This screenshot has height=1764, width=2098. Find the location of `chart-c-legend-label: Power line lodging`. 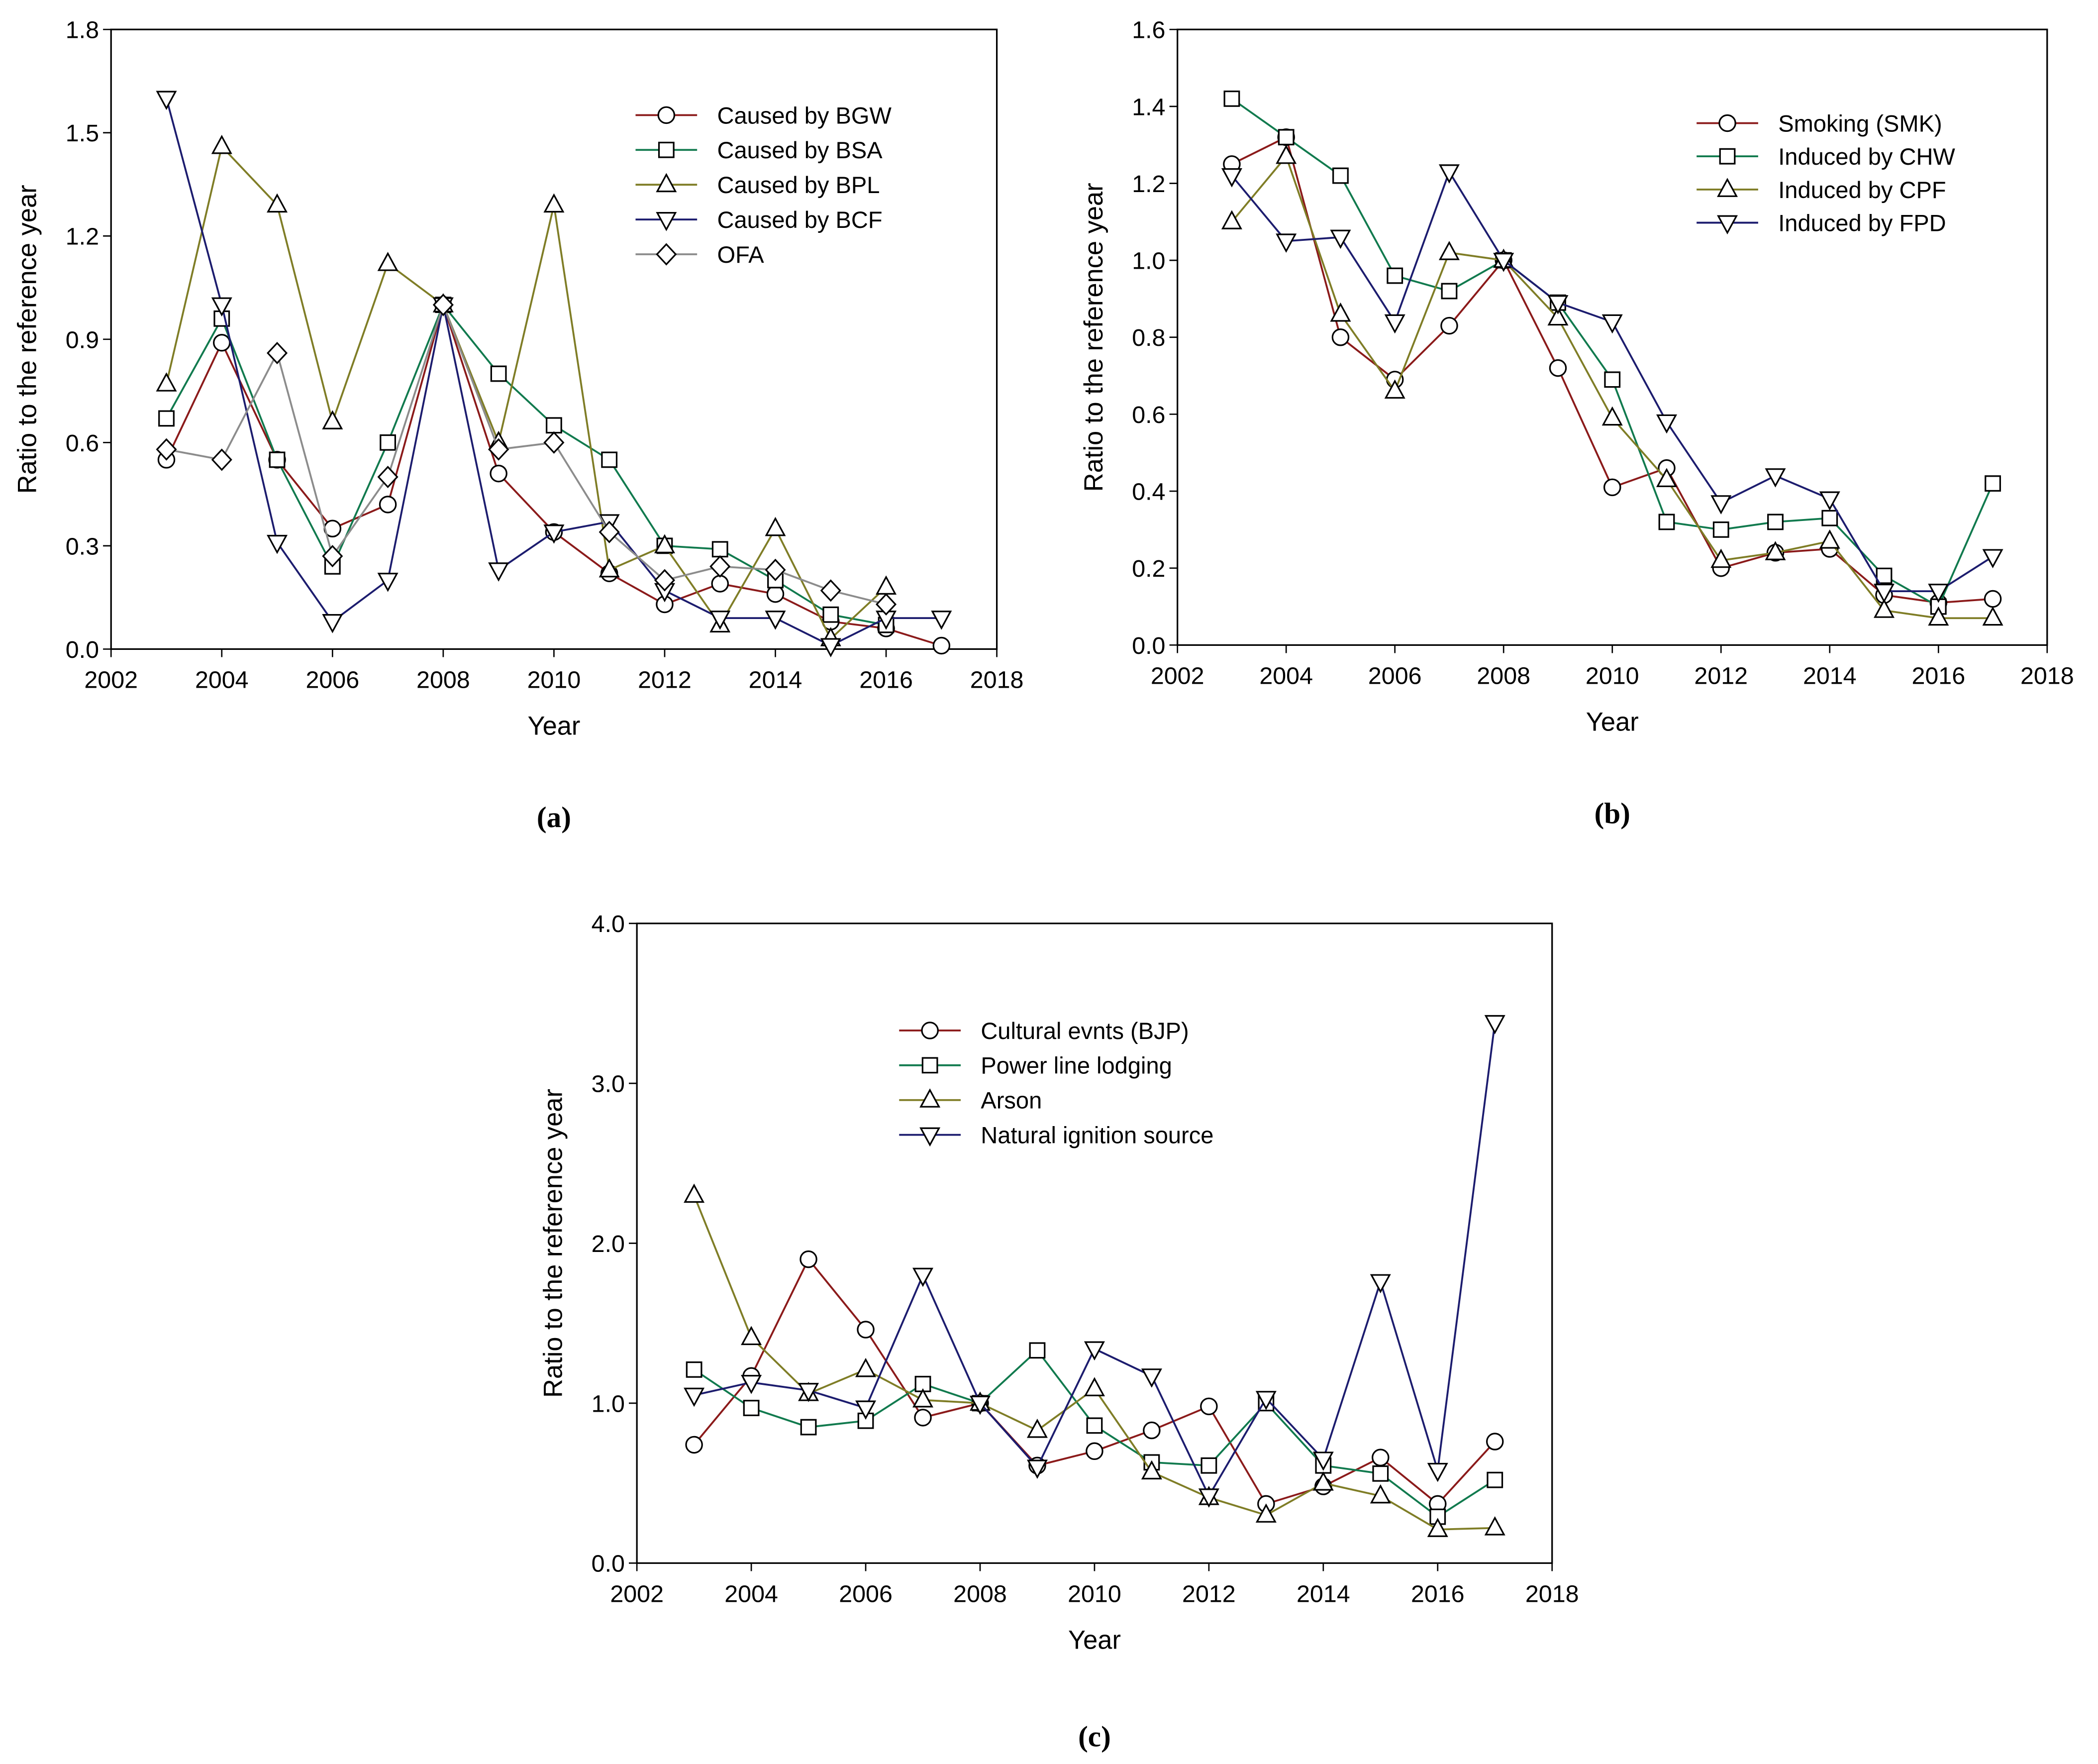

chart-c-legend-label: Power line lodging is located at coordinates (1076, 1065).